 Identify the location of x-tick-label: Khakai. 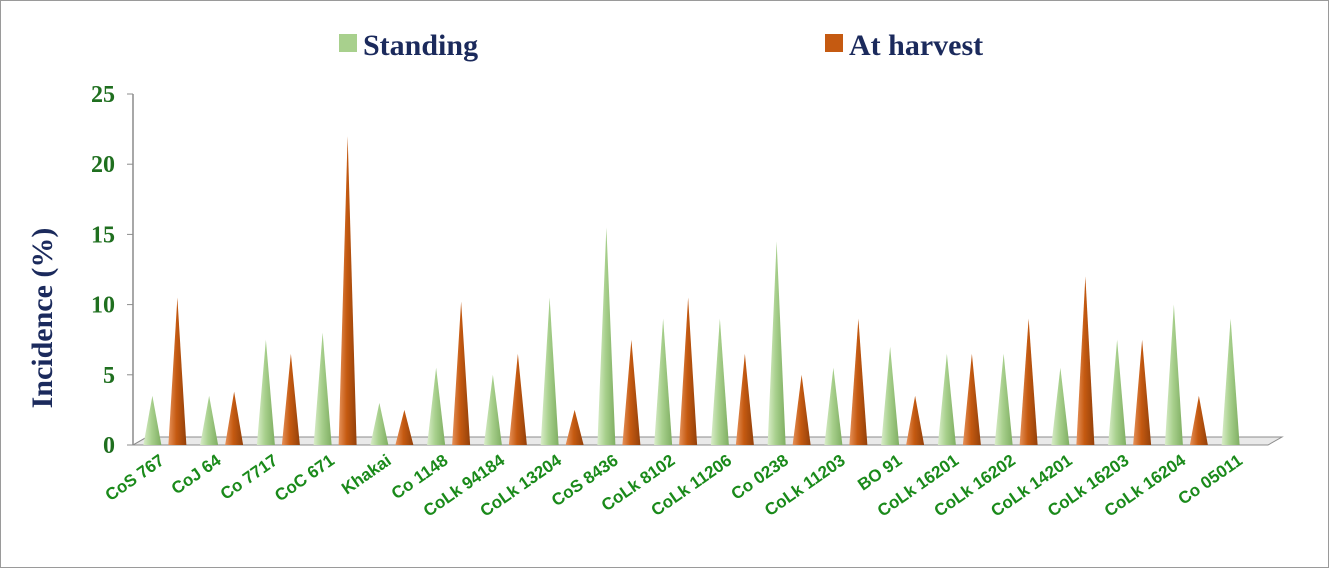
(366, 475).